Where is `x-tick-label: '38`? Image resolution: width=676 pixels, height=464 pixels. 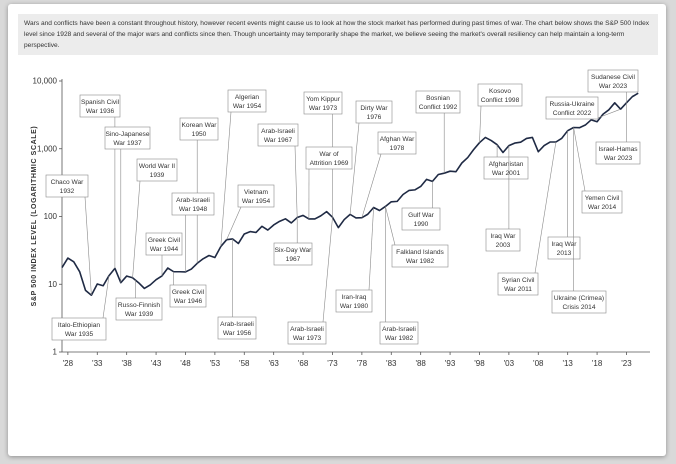
x-tick-label: '38 is located at coordinates (126, 363).